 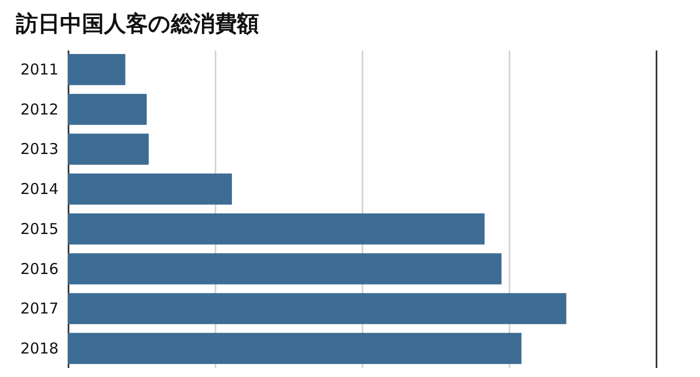 What do you see at coordinates (39, 229) in the screenshot?
I see `y-tick-label: 2015` at bounding box center [39, 229].